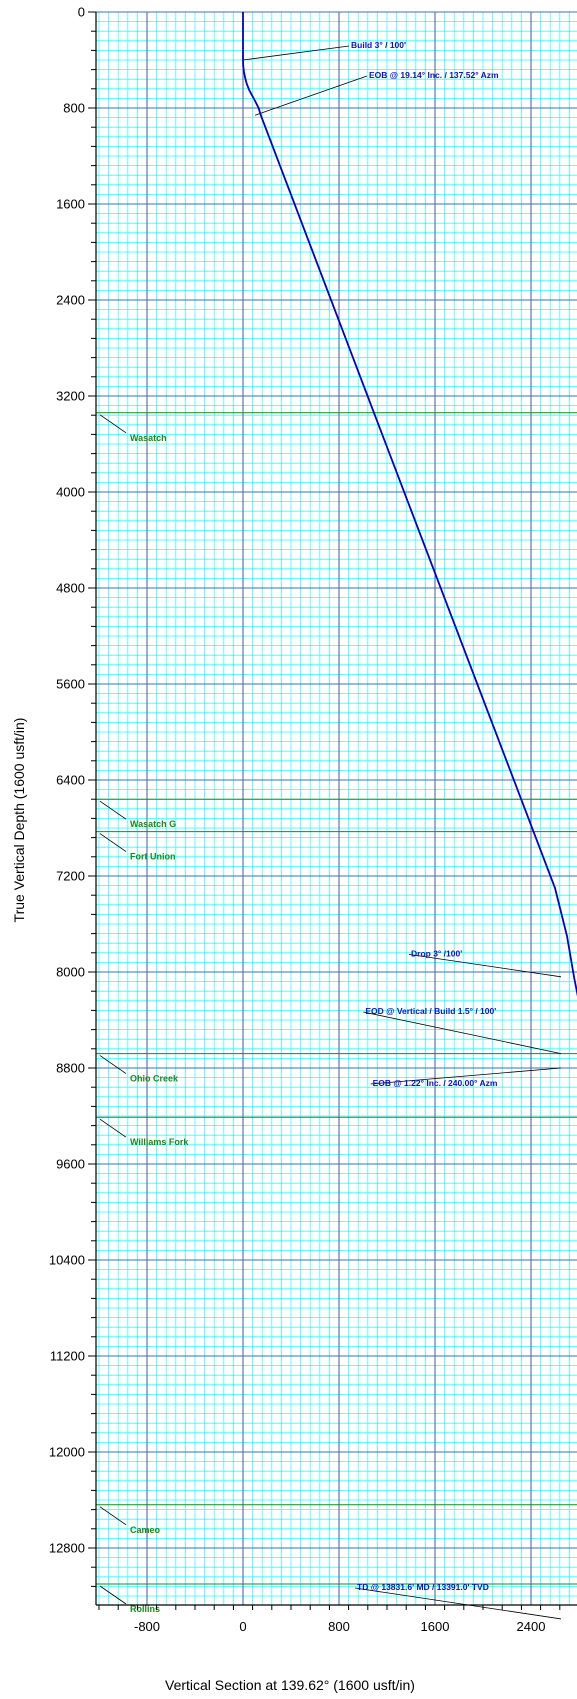 This screenshot has height=1699, width=577. What do you see at coordinates (378, 45) in the screenshot?
I see `annotation-label: Build 3° / 100'` at bounding box center [378, 45].